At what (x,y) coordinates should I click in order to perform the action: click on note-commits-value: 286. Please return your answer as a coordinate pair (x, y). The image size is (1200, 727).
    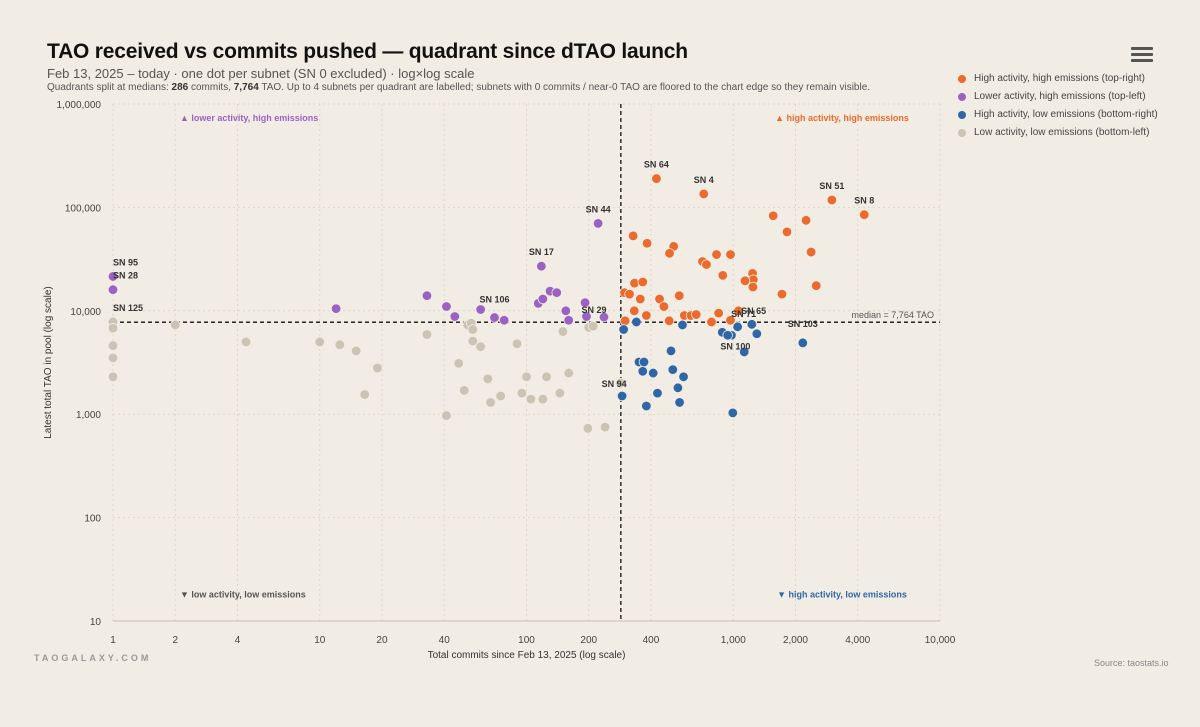
    Looking at the image, I should click on (180, 87).